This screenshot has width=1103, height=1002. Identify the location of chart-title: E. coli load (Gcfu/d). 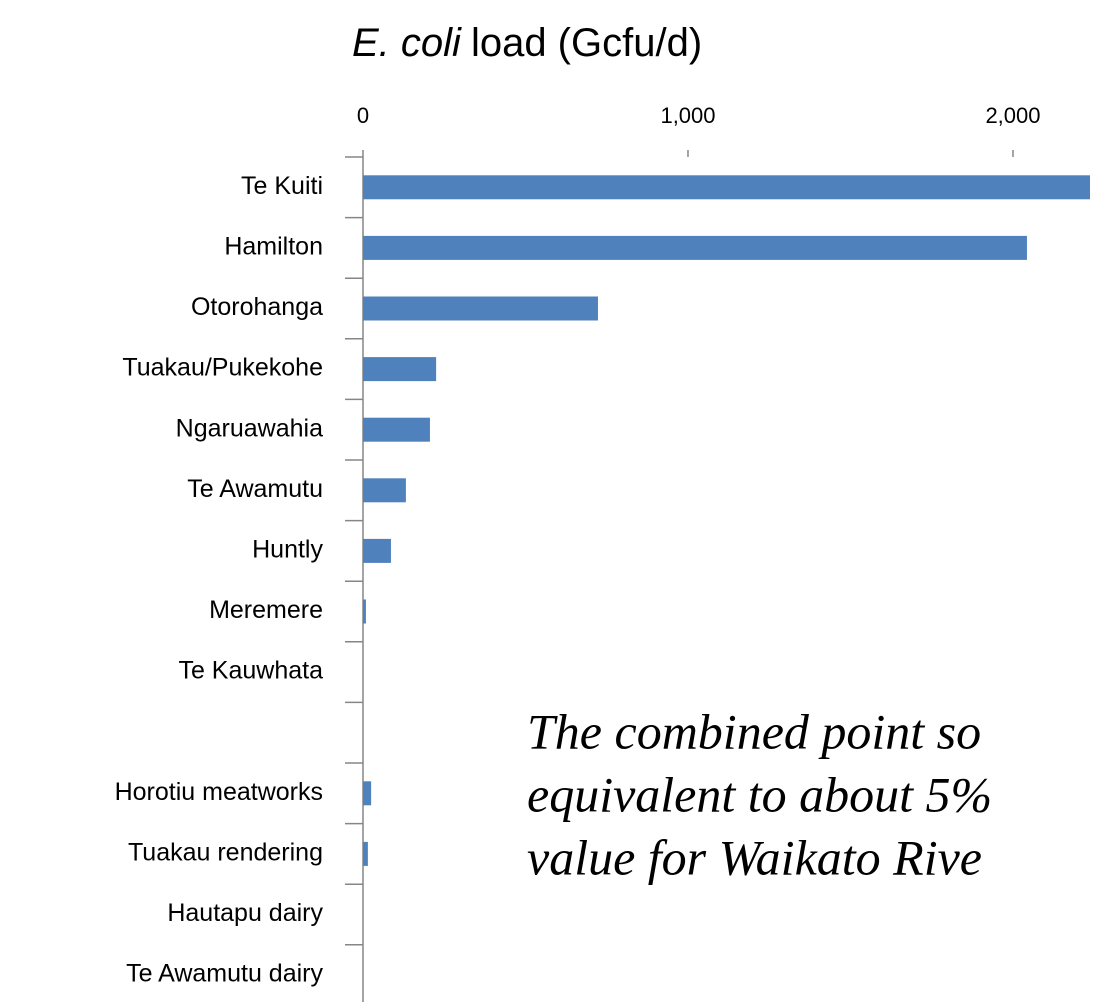
(527, 43).